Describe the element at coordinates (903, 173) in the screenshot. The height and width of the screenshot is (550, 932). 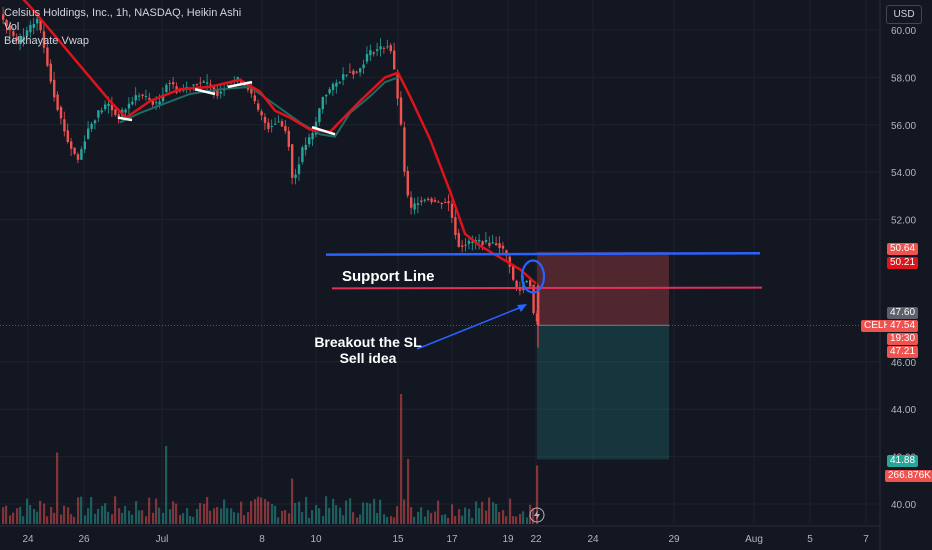
I see `price-tick-label: 54.00` at that location.